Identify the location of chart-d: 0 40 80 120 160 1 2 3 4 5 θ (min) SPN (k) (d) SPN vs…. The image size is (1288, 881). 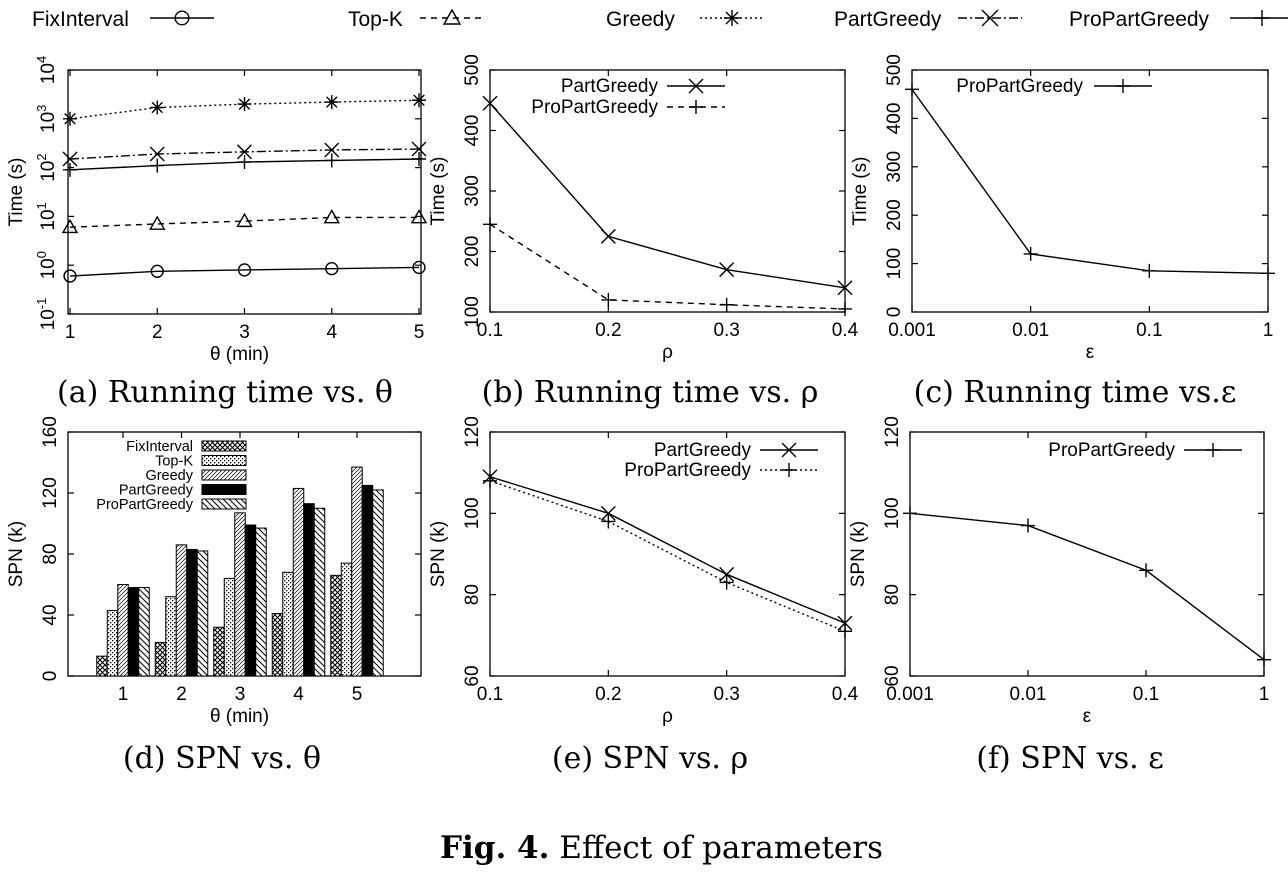
(214, 596).